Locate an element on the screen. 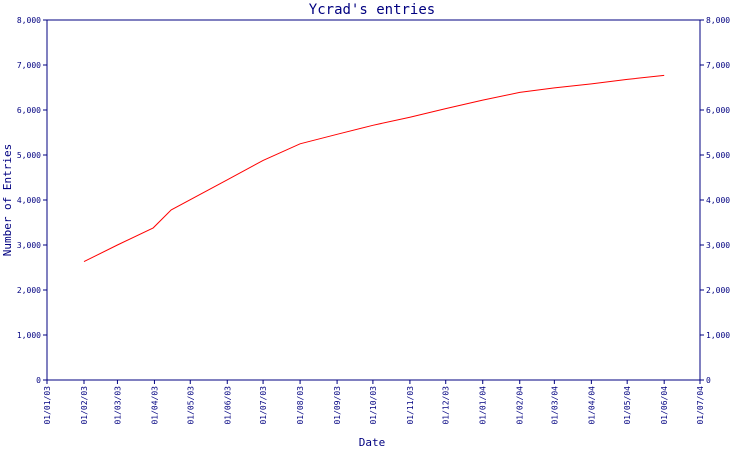 This screenshot has height=450, width=750. y-tick-label-right: 1,000 is located at coordinates (718, 335).